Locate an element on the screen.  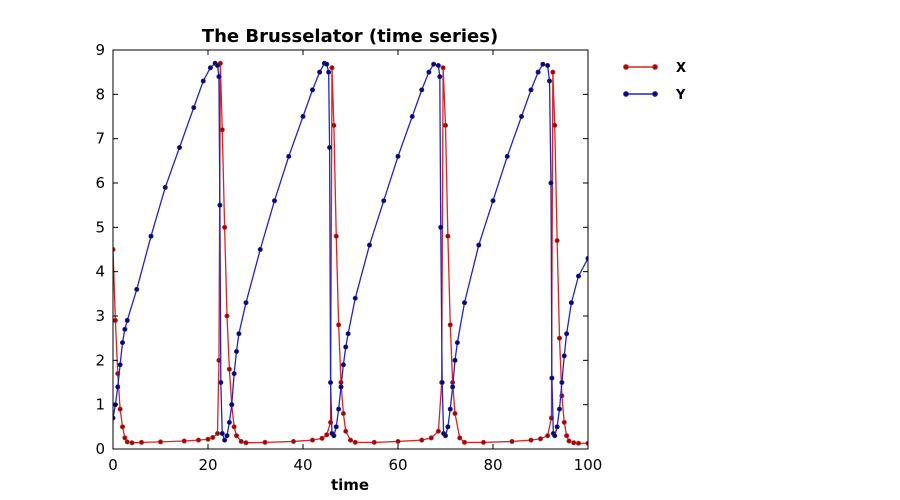
x-tick-label: 80 is located at coordinates (492, 465).